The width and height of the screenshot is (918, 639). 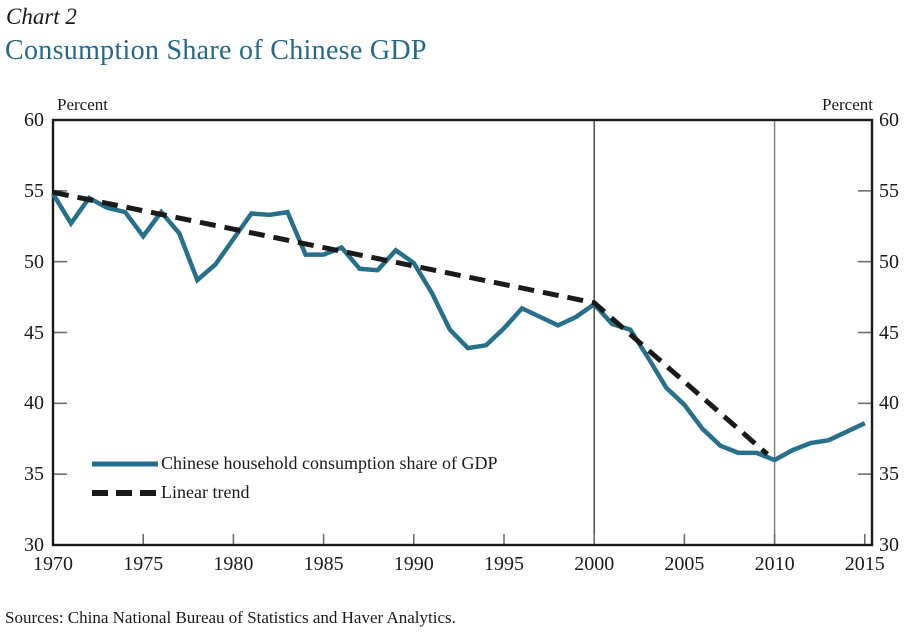 I want to click on chart-title: Consumption Share of Chinese GDP, so click(x=216, y=50).